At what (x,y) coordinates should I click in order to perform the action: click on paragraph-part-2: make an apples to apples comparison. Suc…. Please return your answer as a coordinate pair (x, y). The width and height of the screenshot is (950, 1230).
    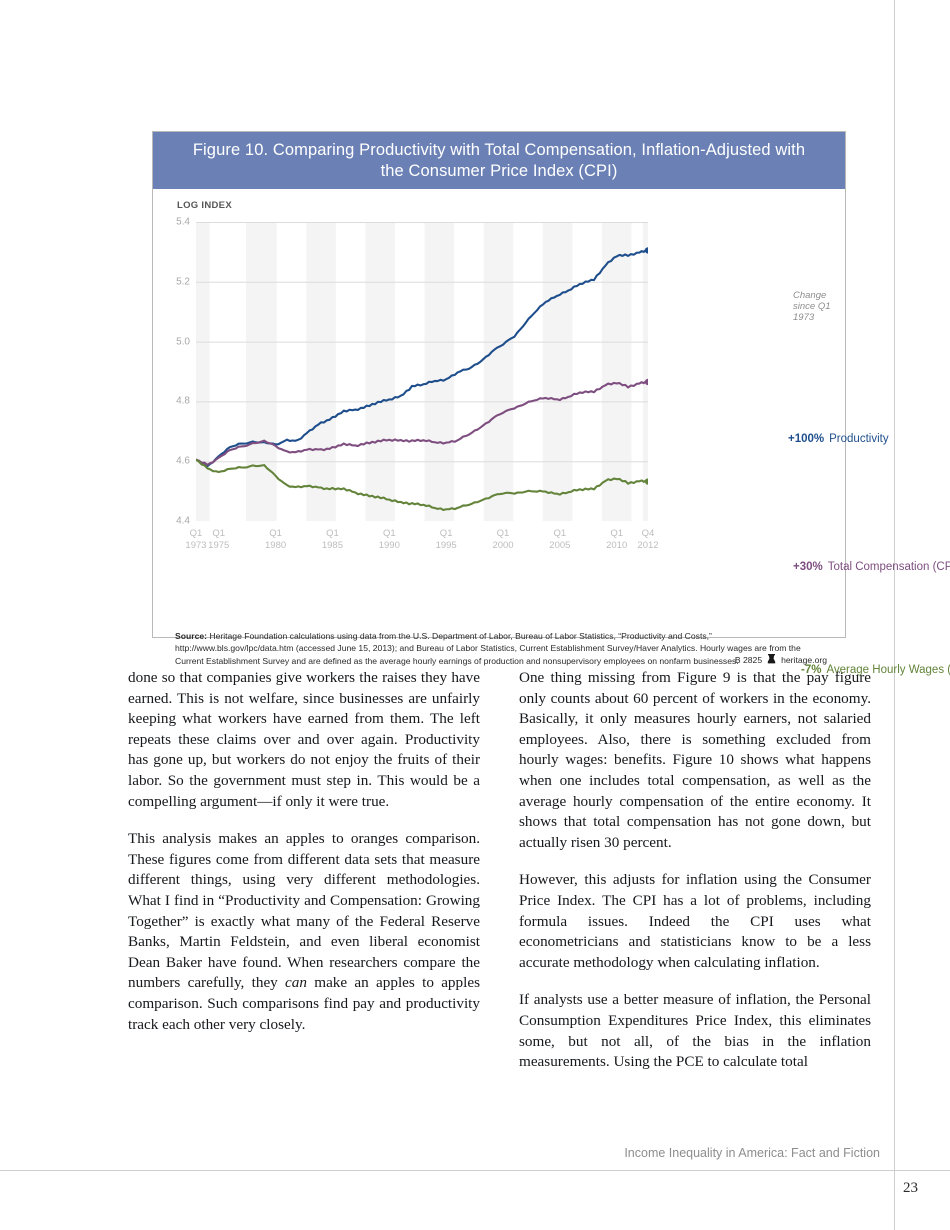
    Looking at the image, I should click on (304, 1003).